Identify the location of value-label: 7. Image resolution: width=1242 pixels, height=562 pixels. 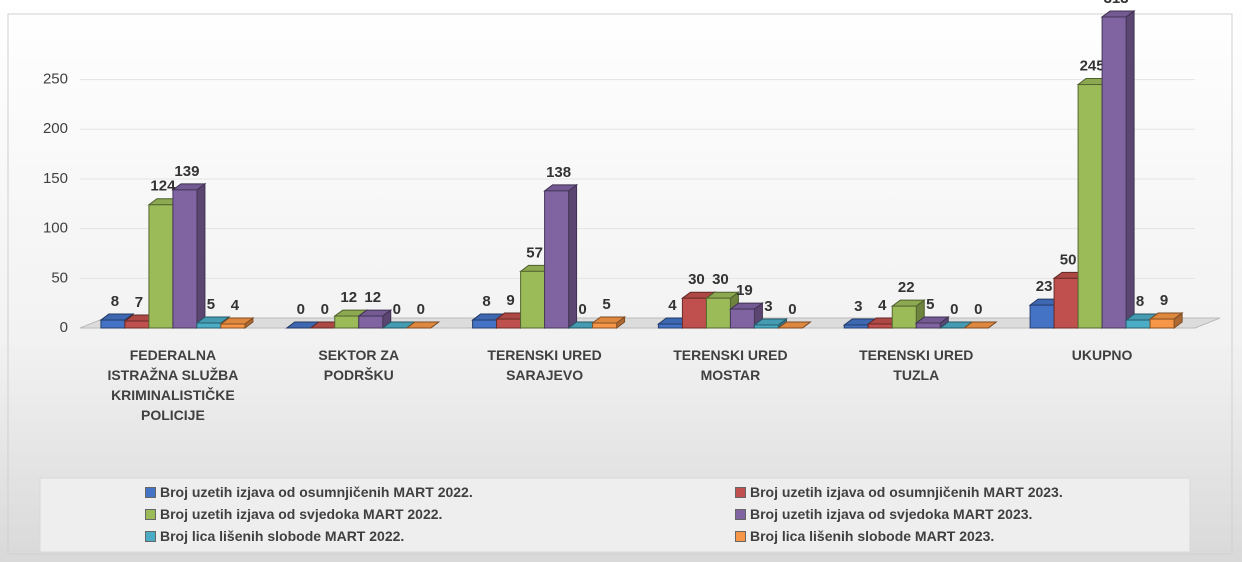
(139, 302).